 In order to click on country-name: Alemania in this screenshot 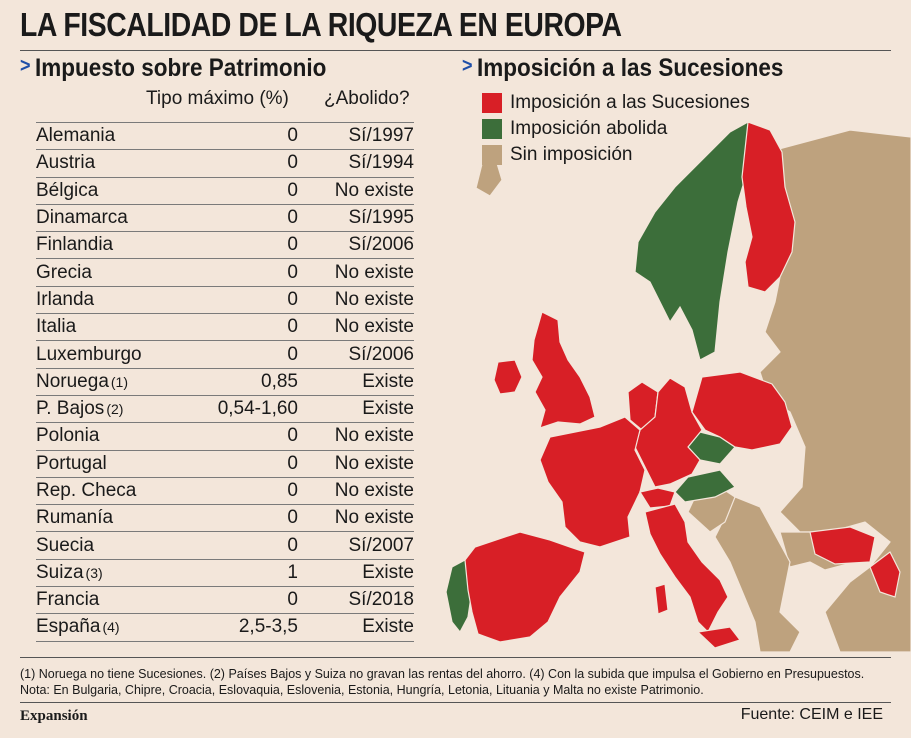, I will do `click(76, 136)`.